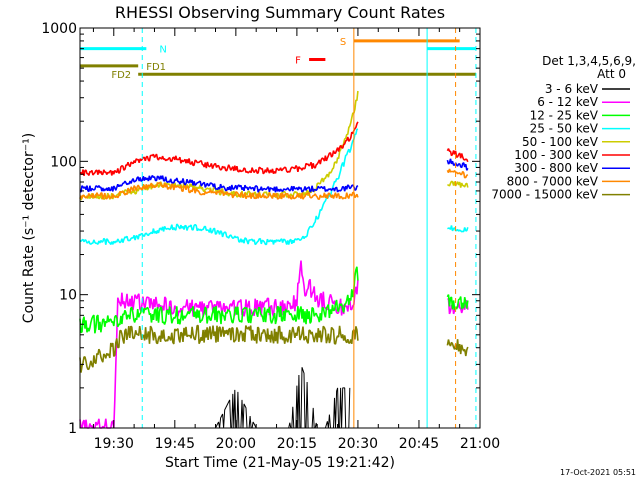  I want to click on y-tick-label-3: 1000, so click(59, 29).